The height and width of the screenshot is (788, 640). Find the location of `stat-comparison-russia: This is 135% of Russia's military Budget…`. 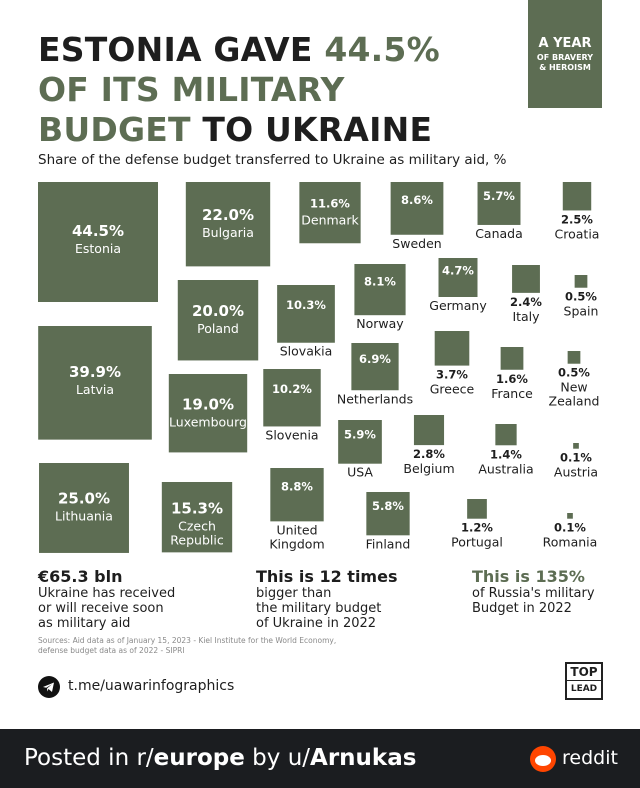

stat-comparison-russia: This is 135% of Russia's military Budget… is located at coordinates (533, 591).